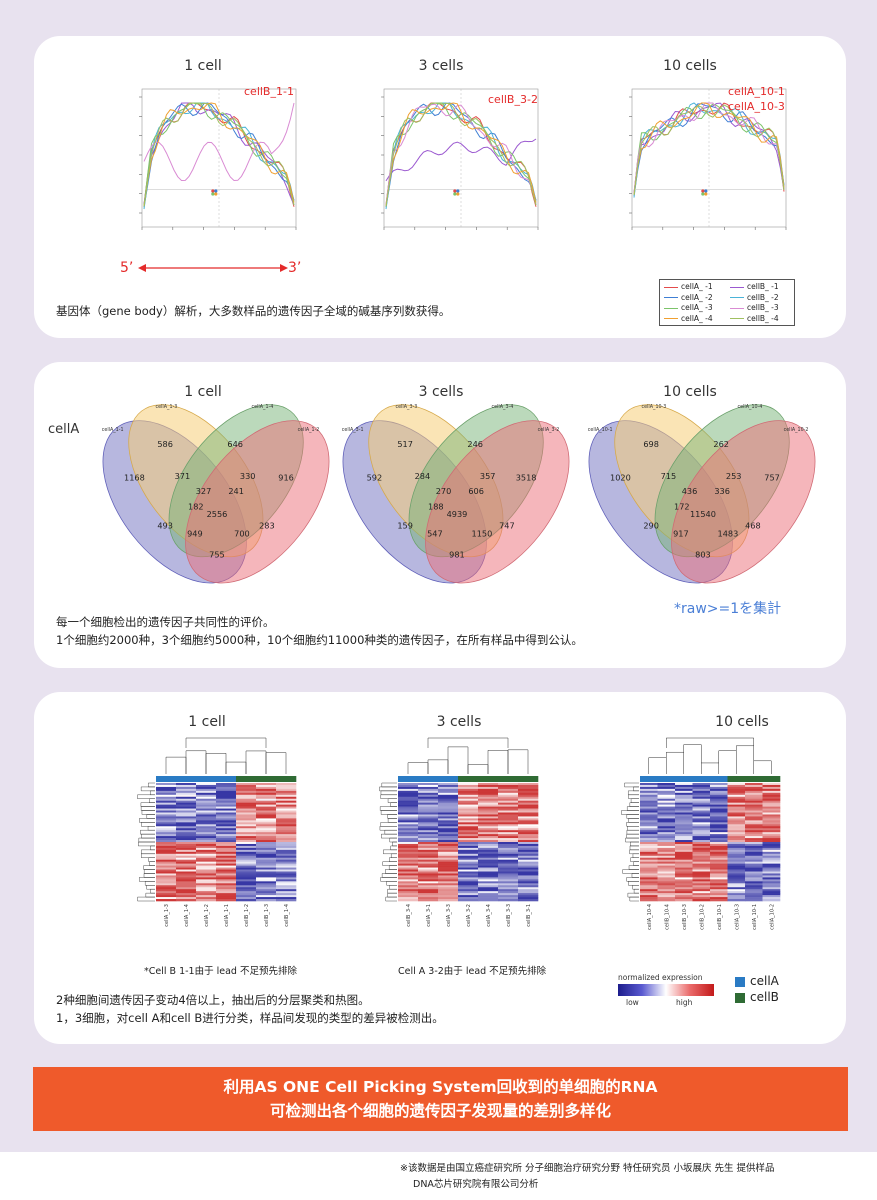 The image size is (877, 1200). I want to click on annot-cellA-10-3: cellA_10-3, so click(756, 106).